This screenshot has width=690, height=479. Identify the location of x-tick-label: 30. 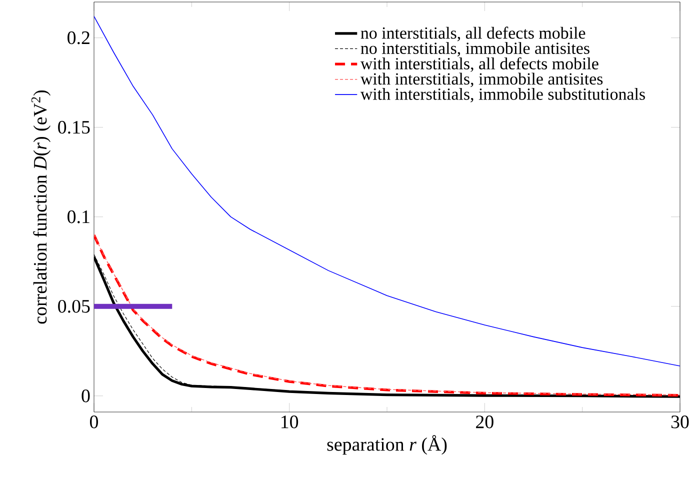
(680, 422).